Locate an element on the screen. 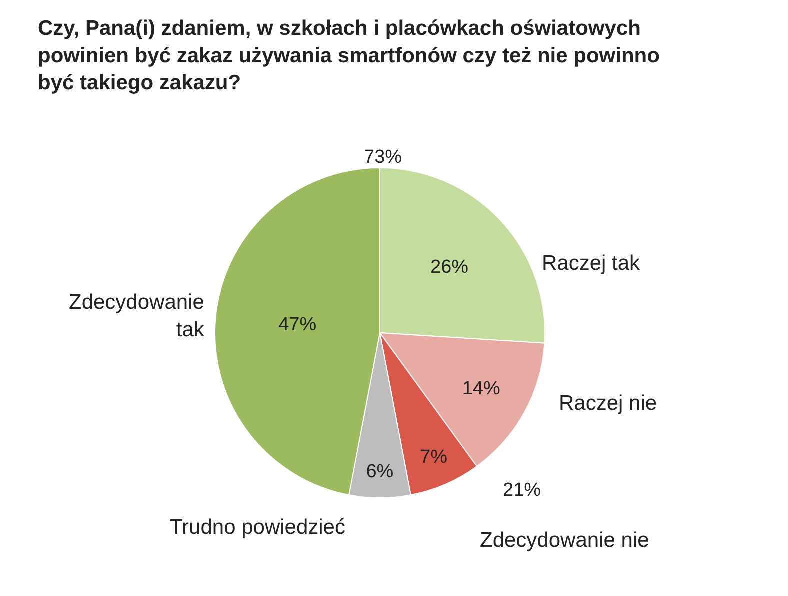 The height and width of the screenshot is (596, 788). text: 21% is located at coordinates (522, 490).